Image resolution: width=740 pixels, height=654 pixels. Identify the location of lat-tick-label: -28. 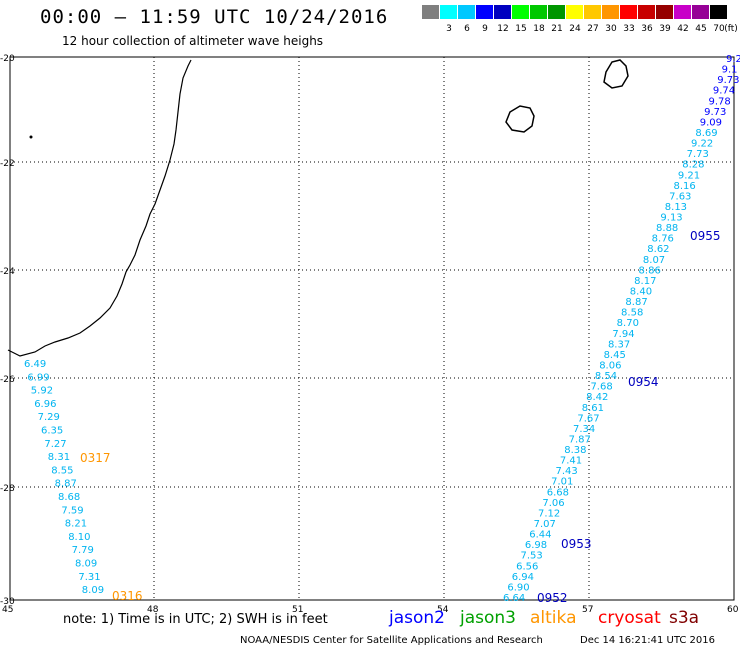
(7, 489).